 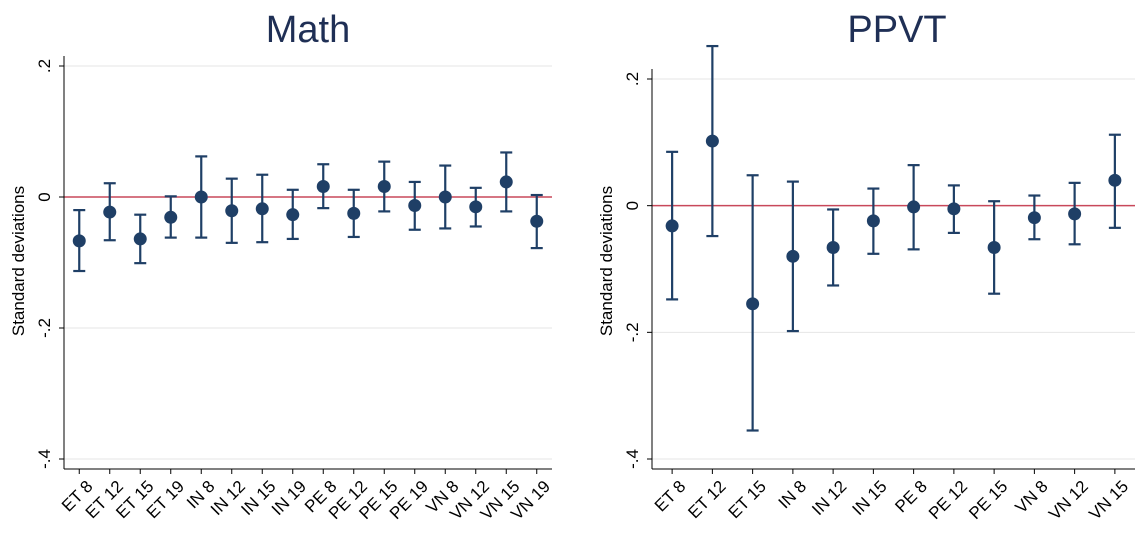 I want to click on x-tick-label: VN 12, so click(x=1068, y=500).